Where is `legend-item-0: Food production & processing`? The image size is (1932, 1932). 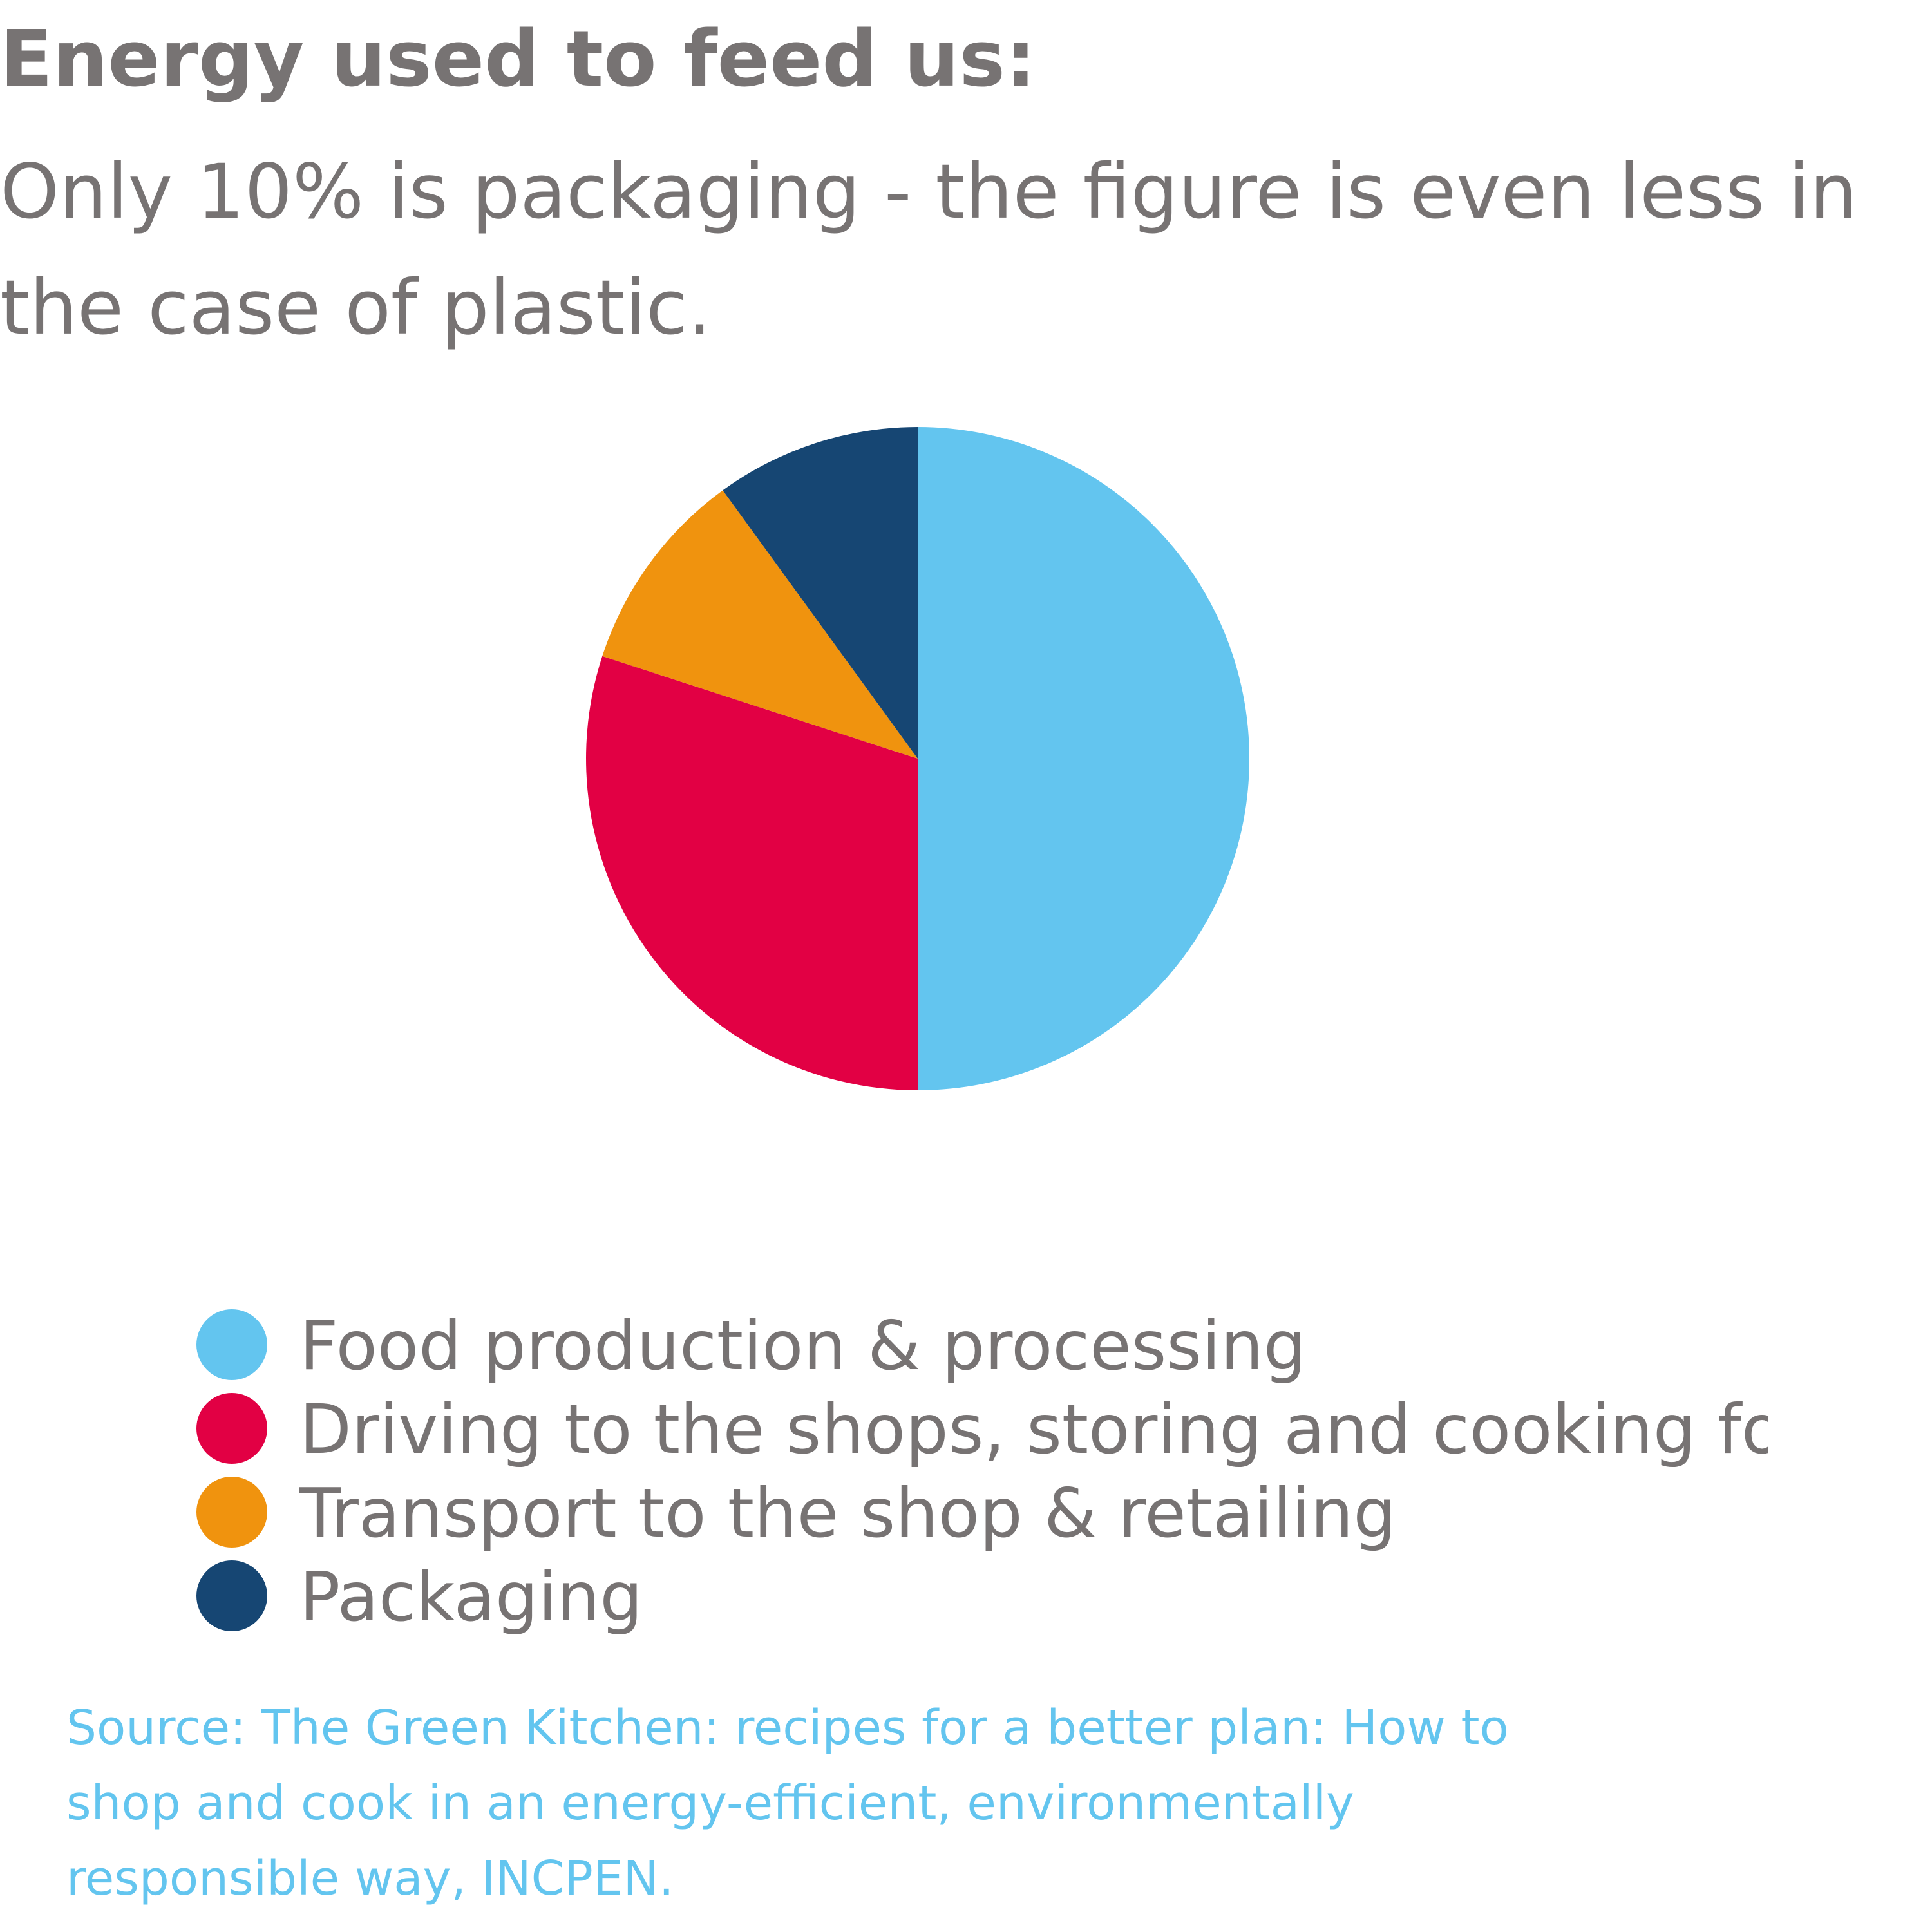
legend-item-0: Food production & processing is located at coordinates (982, 1346).